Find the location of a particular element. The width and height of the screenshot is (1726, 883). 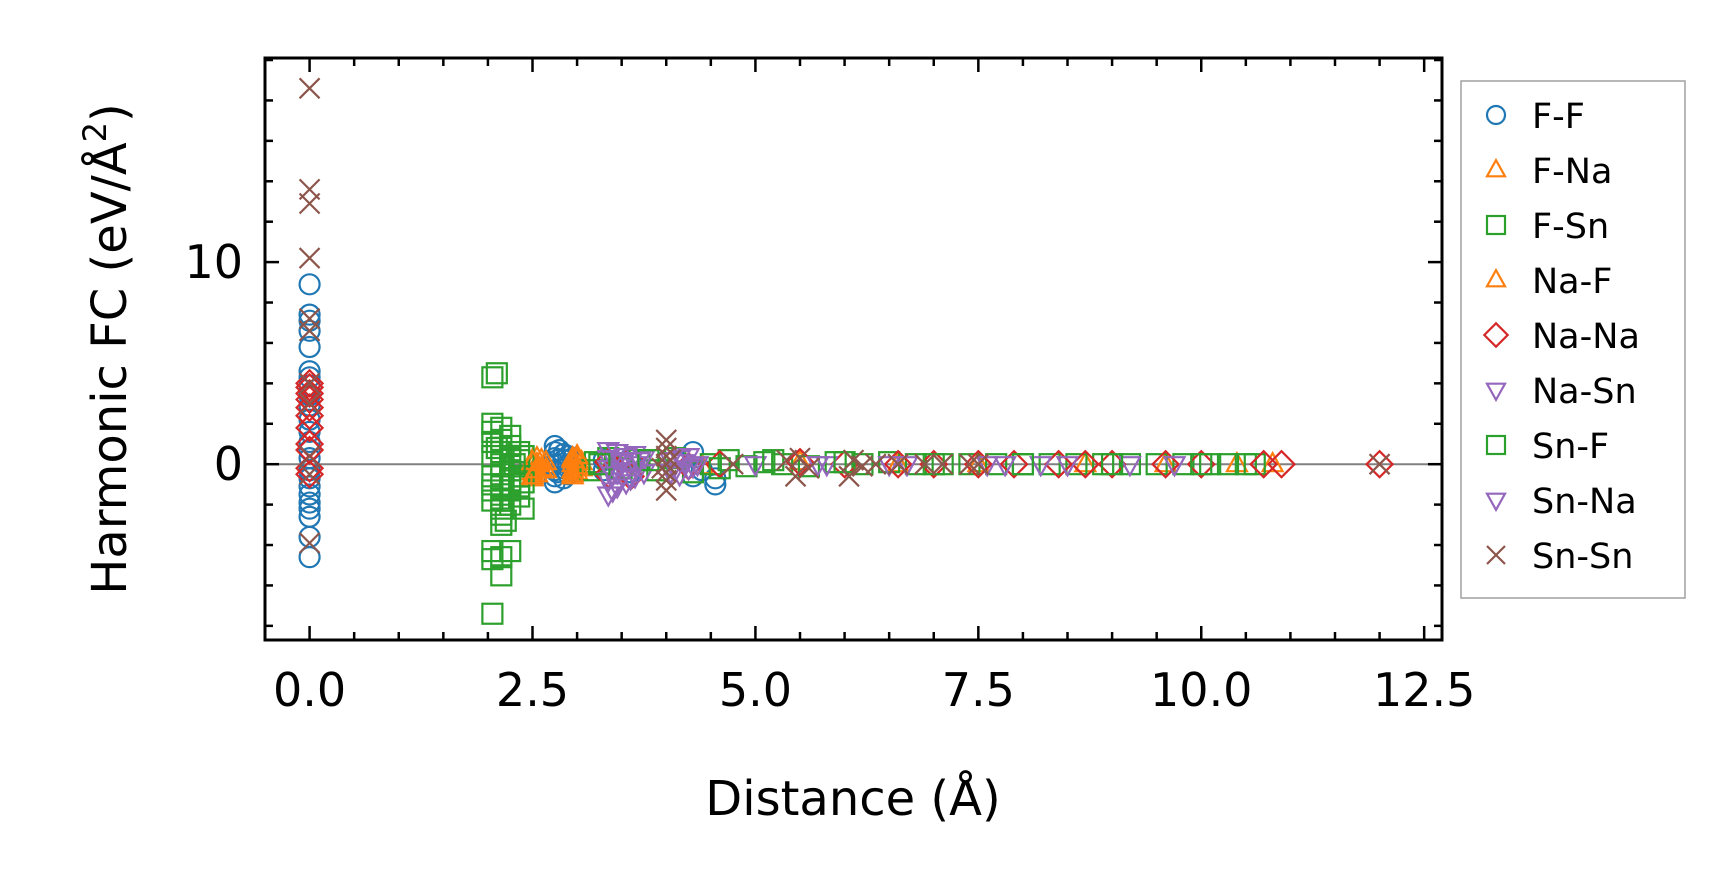

legend-item-na-na: Na-Na is located at coordinates (1561, 337).